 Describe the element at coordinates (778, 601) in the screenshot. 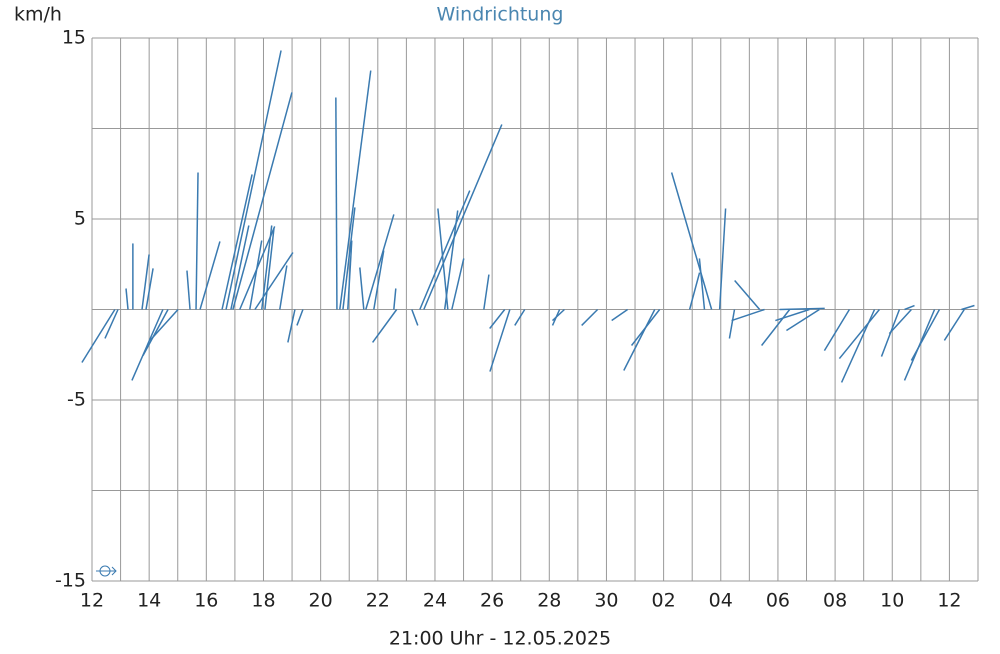

I see `x-tick-label: 06` at that location.